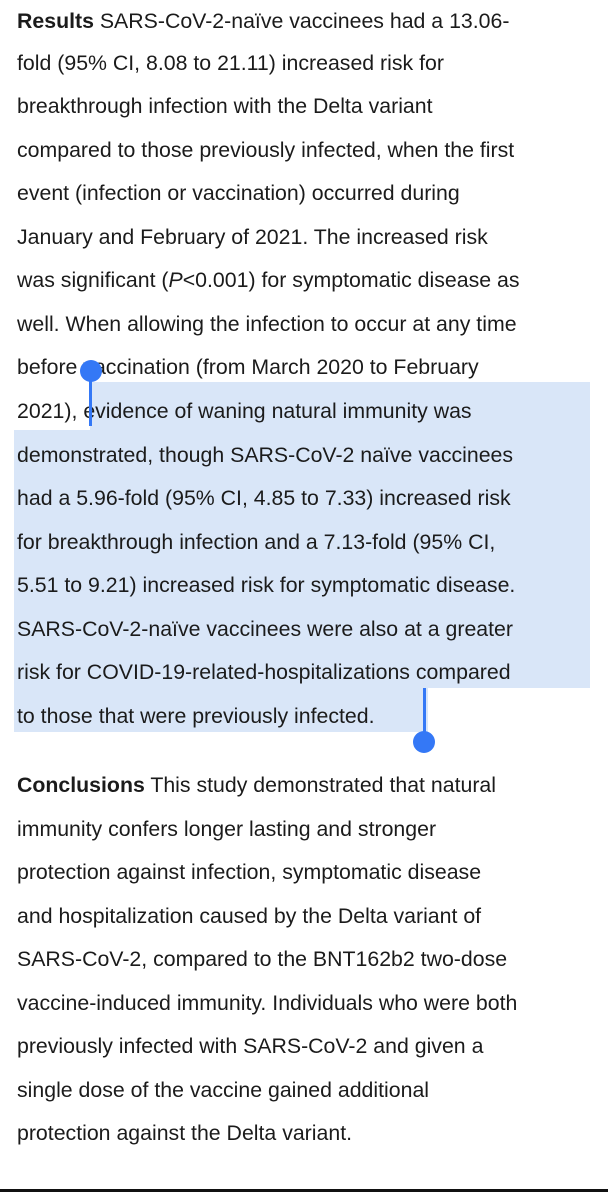 The image size is (608, 1200). What do you see at coordinates (90, 397) in the screenshot?
I see `selection-start-handle-bar` at bounding box center [90, 397].